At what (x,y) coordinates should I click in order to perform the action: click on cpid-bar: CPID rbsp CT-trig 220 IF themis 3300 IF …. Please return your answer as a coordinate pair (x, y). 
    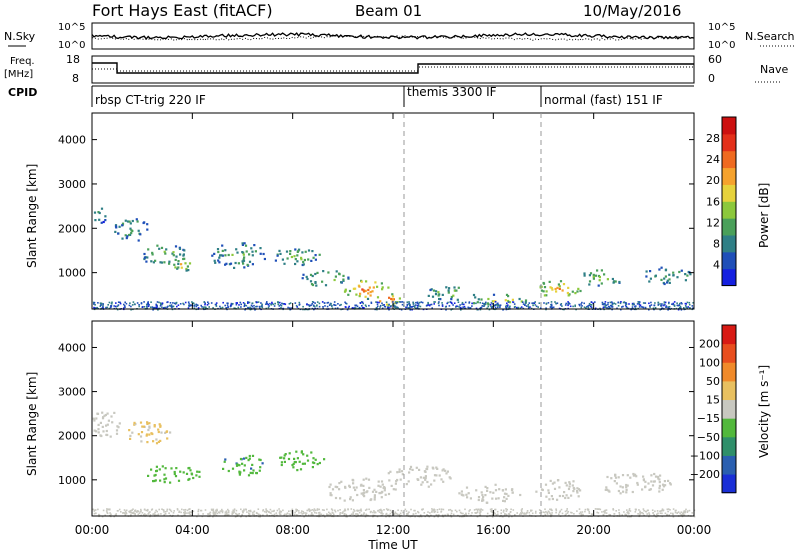
    Looking at the image, I should click on (351, 96).